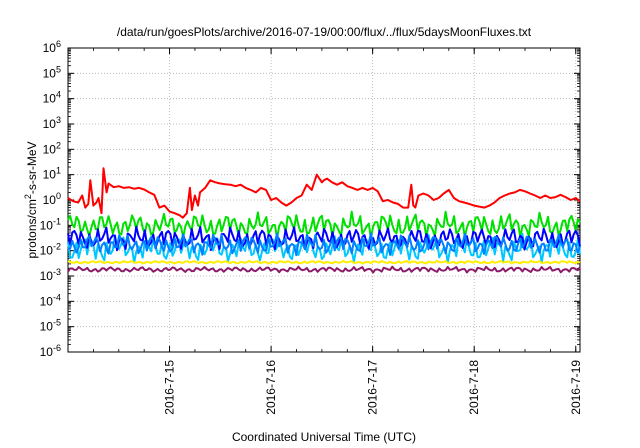 This screenshot has height=448, width=640. What do you see at coordinates (57, 247) in the screenshot?
I see `y-tick-label-exponent: -2` at bounding box center [57, 247].